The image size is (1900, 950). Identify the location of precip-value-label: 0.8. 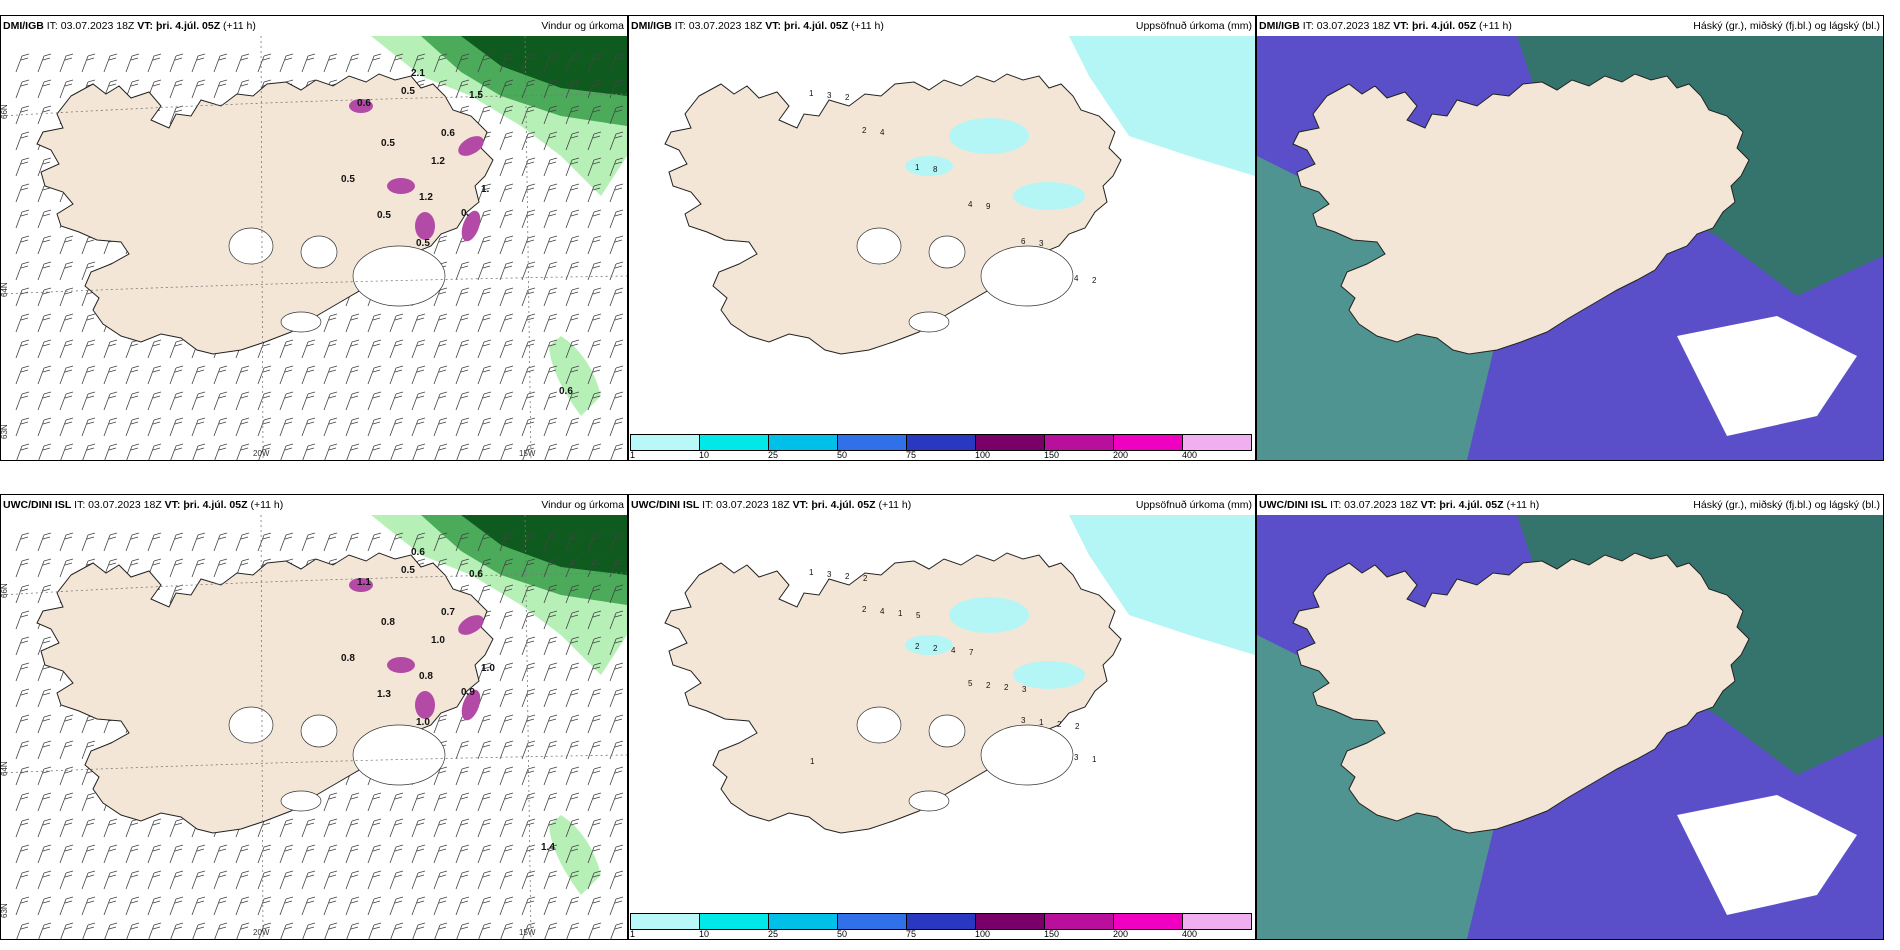
(348, 658).